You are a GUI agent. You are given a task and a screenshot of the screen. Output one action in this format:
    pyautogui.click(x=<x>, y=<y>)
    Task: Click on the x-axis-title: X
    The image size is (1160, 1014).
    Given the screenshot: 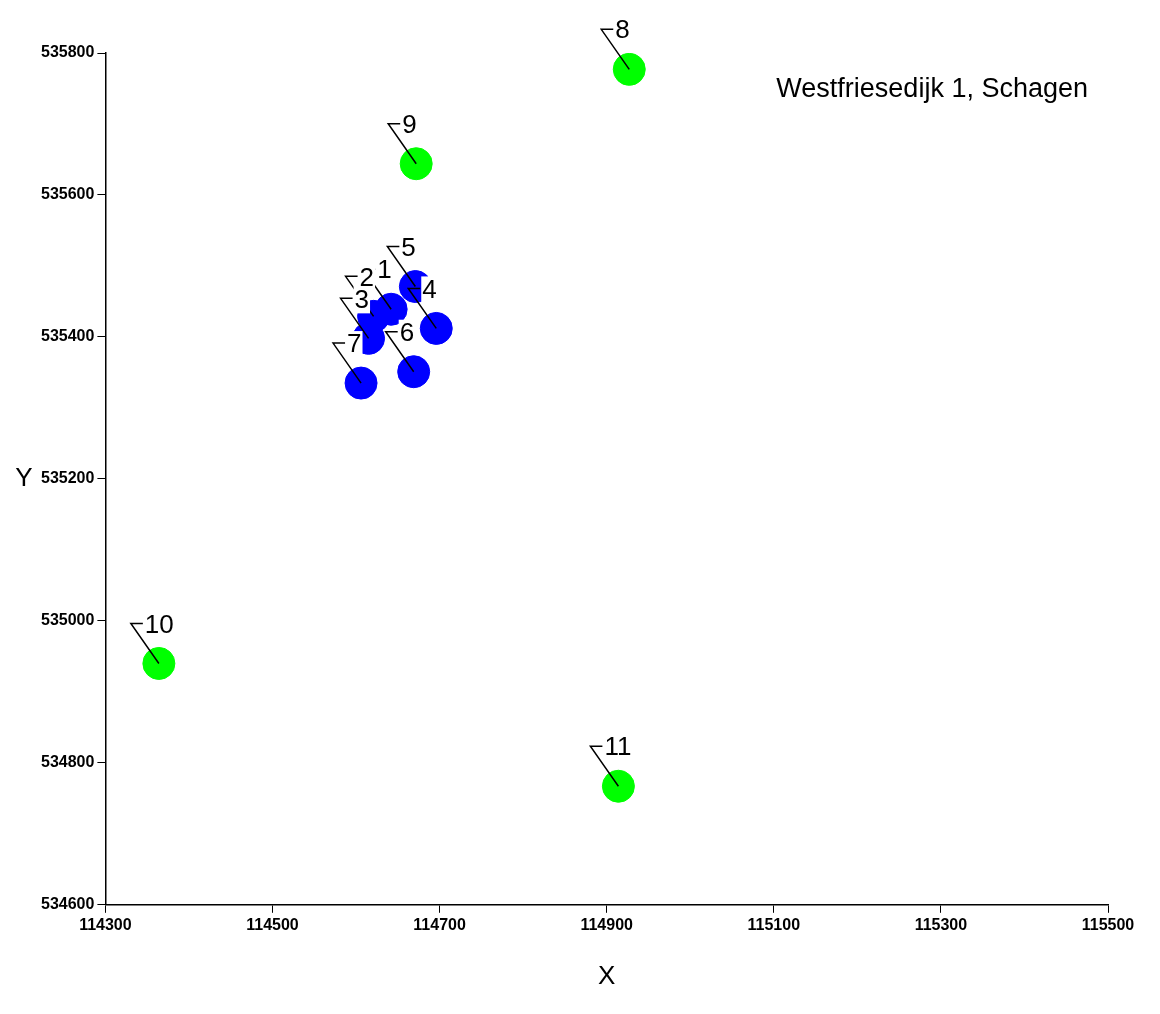 What is the action you would take?
    pyautogui.click(x=607, y=974)
    